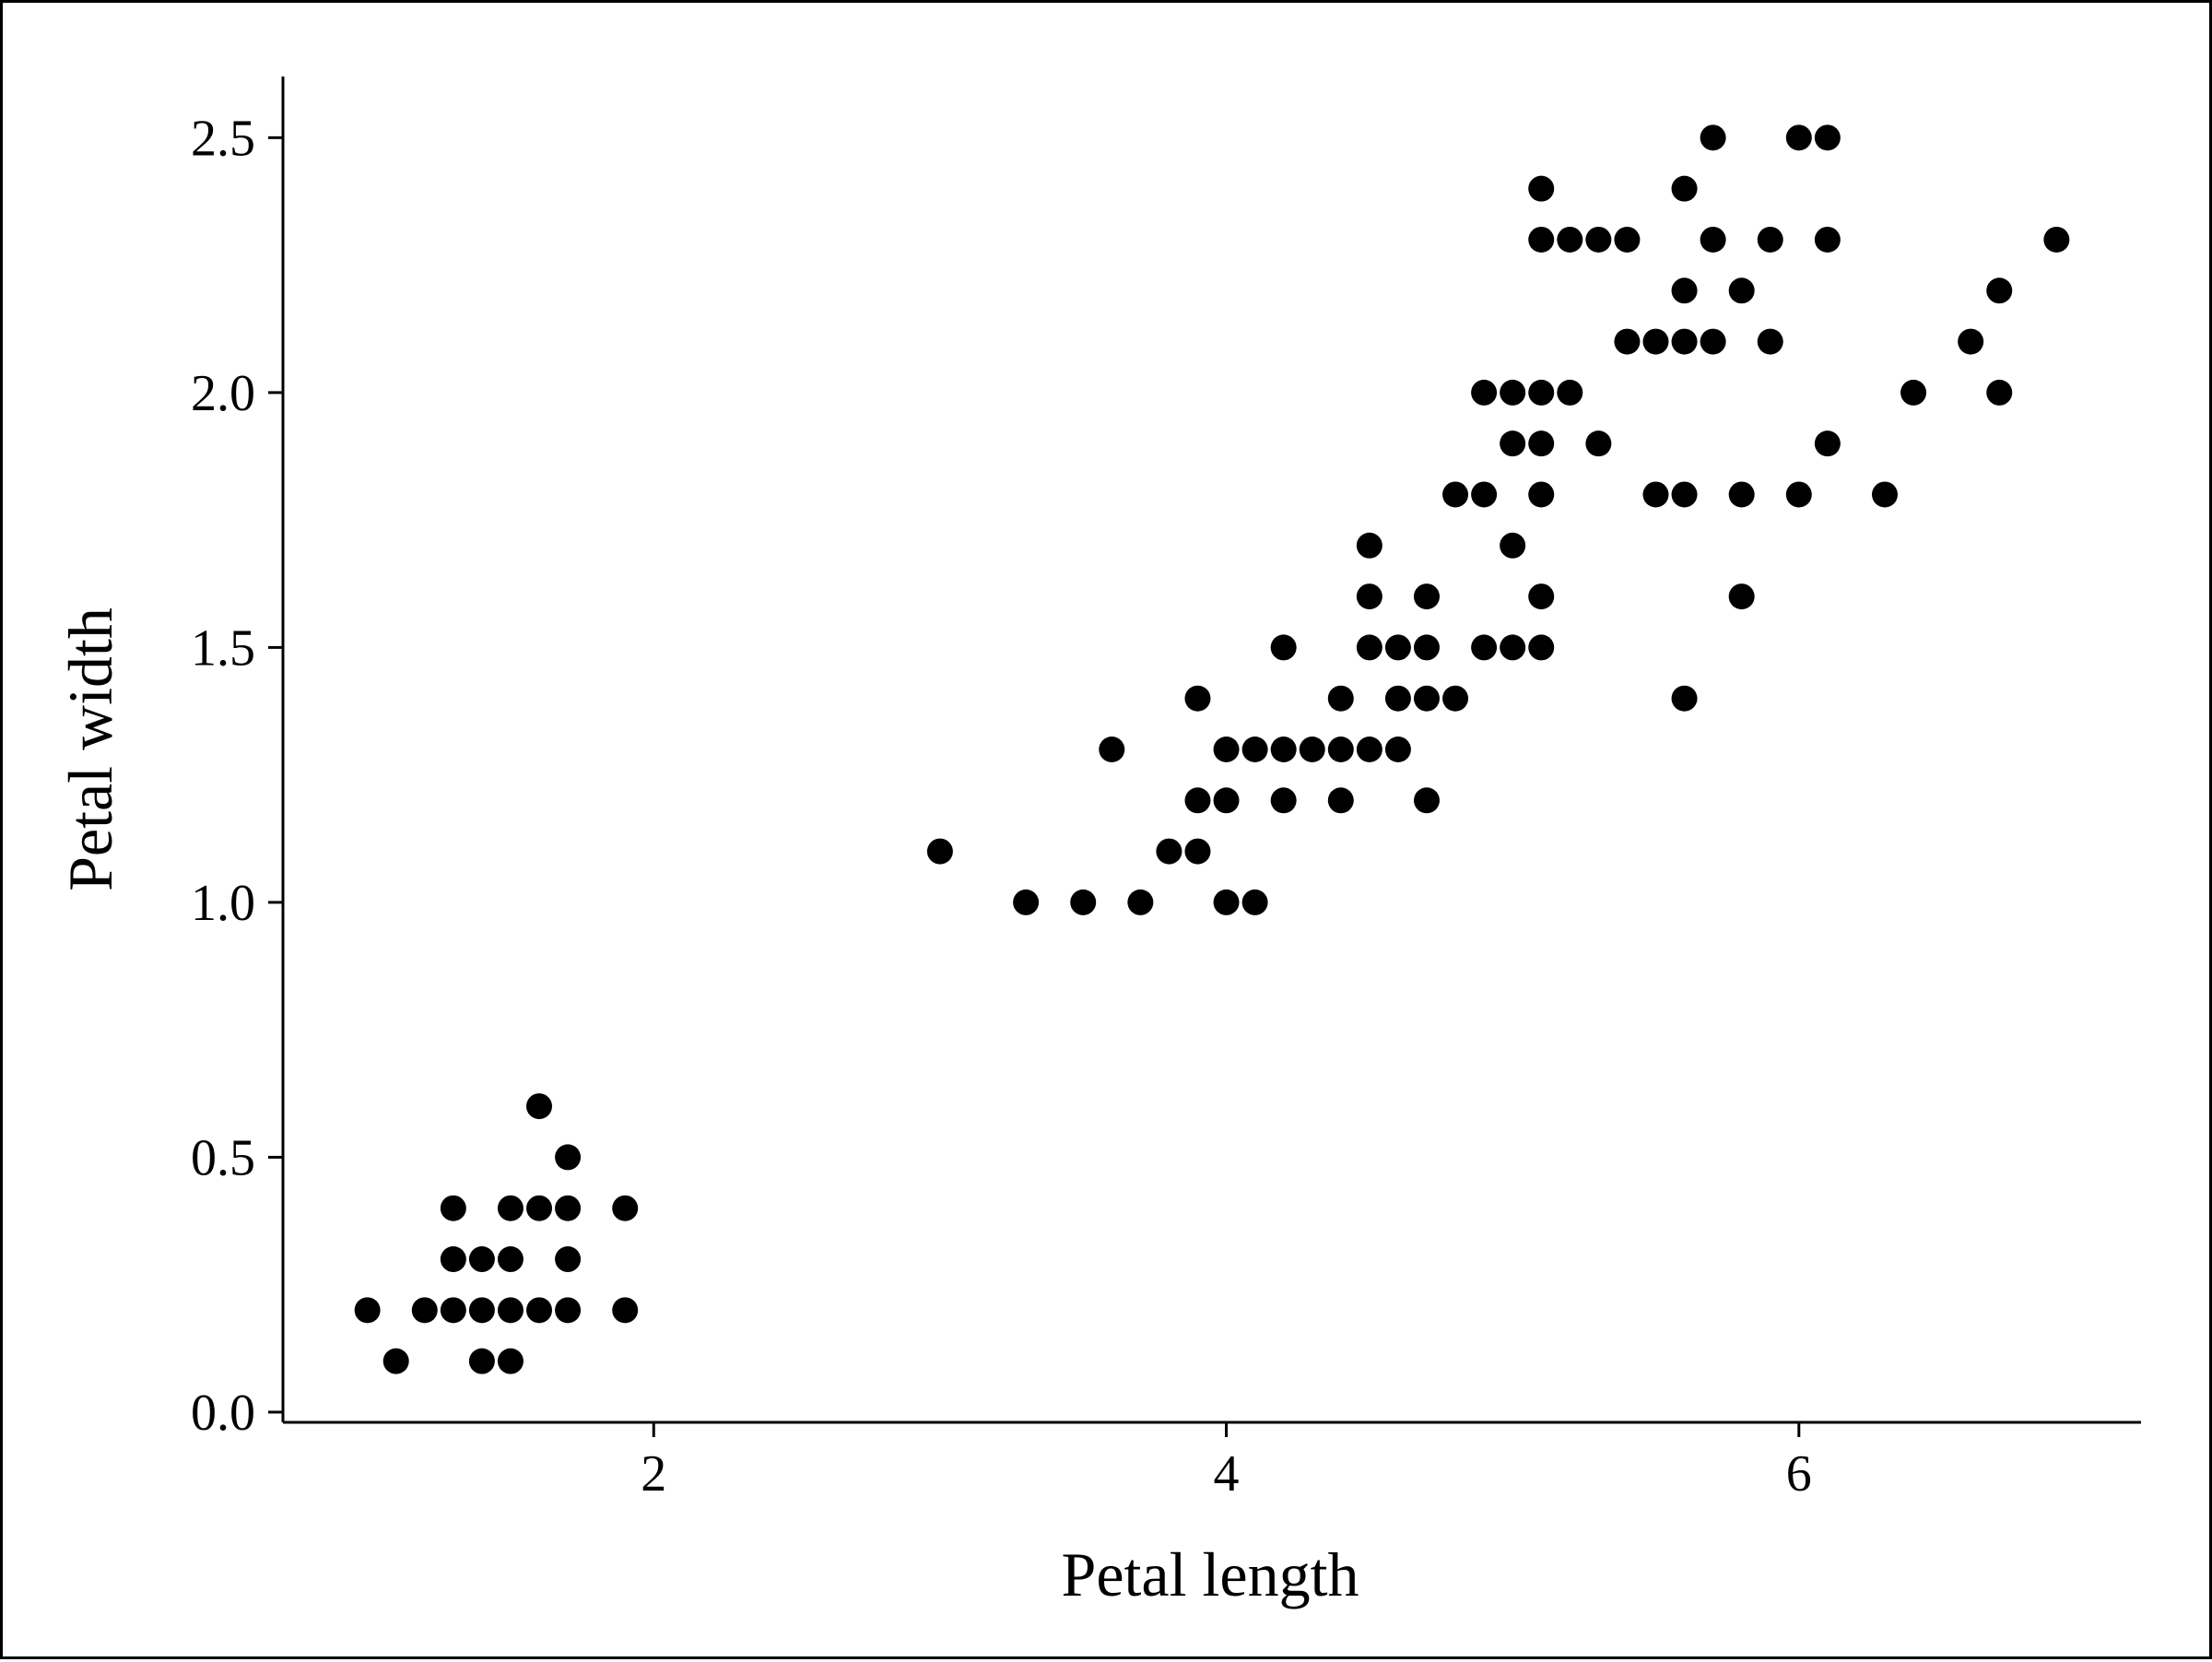 This screenshot has width=2212, height=1662. What do you see at coordinates (1227, 1474) in the screenshot?
I see `x-tick-label: 4` at bounding box center [1227, 1474].